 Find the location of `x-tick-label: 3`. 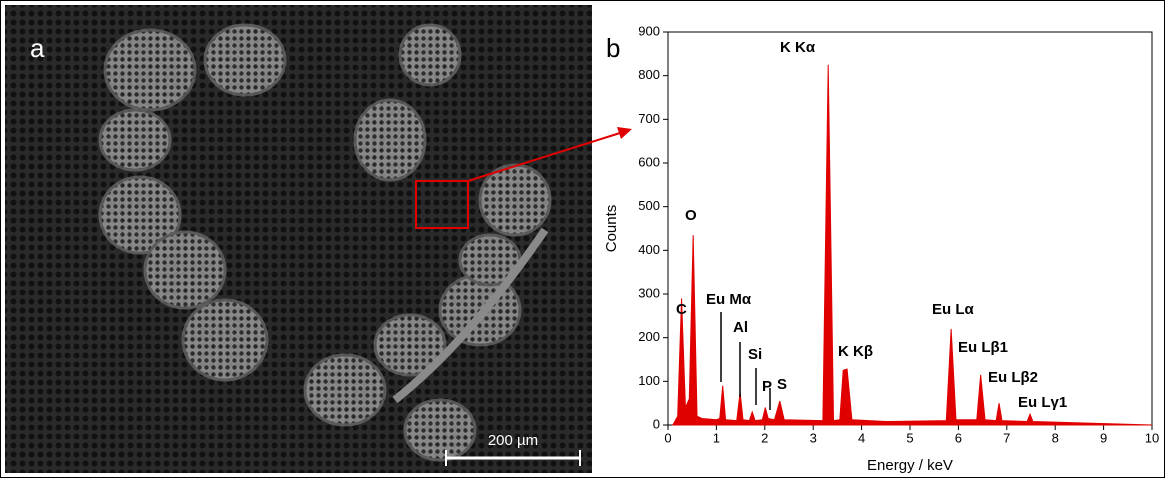

x-tick-label: 3 is located at coordinates (813, 437).